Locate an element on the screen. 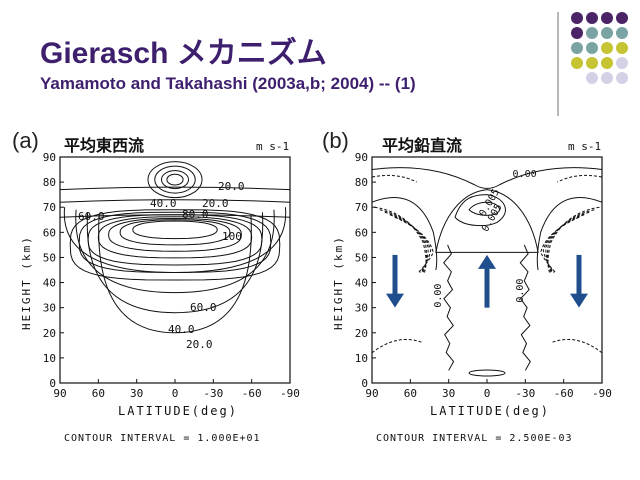 The image size is (640, 480). y-tick-label: 80 is located at coordinates (49, 182).